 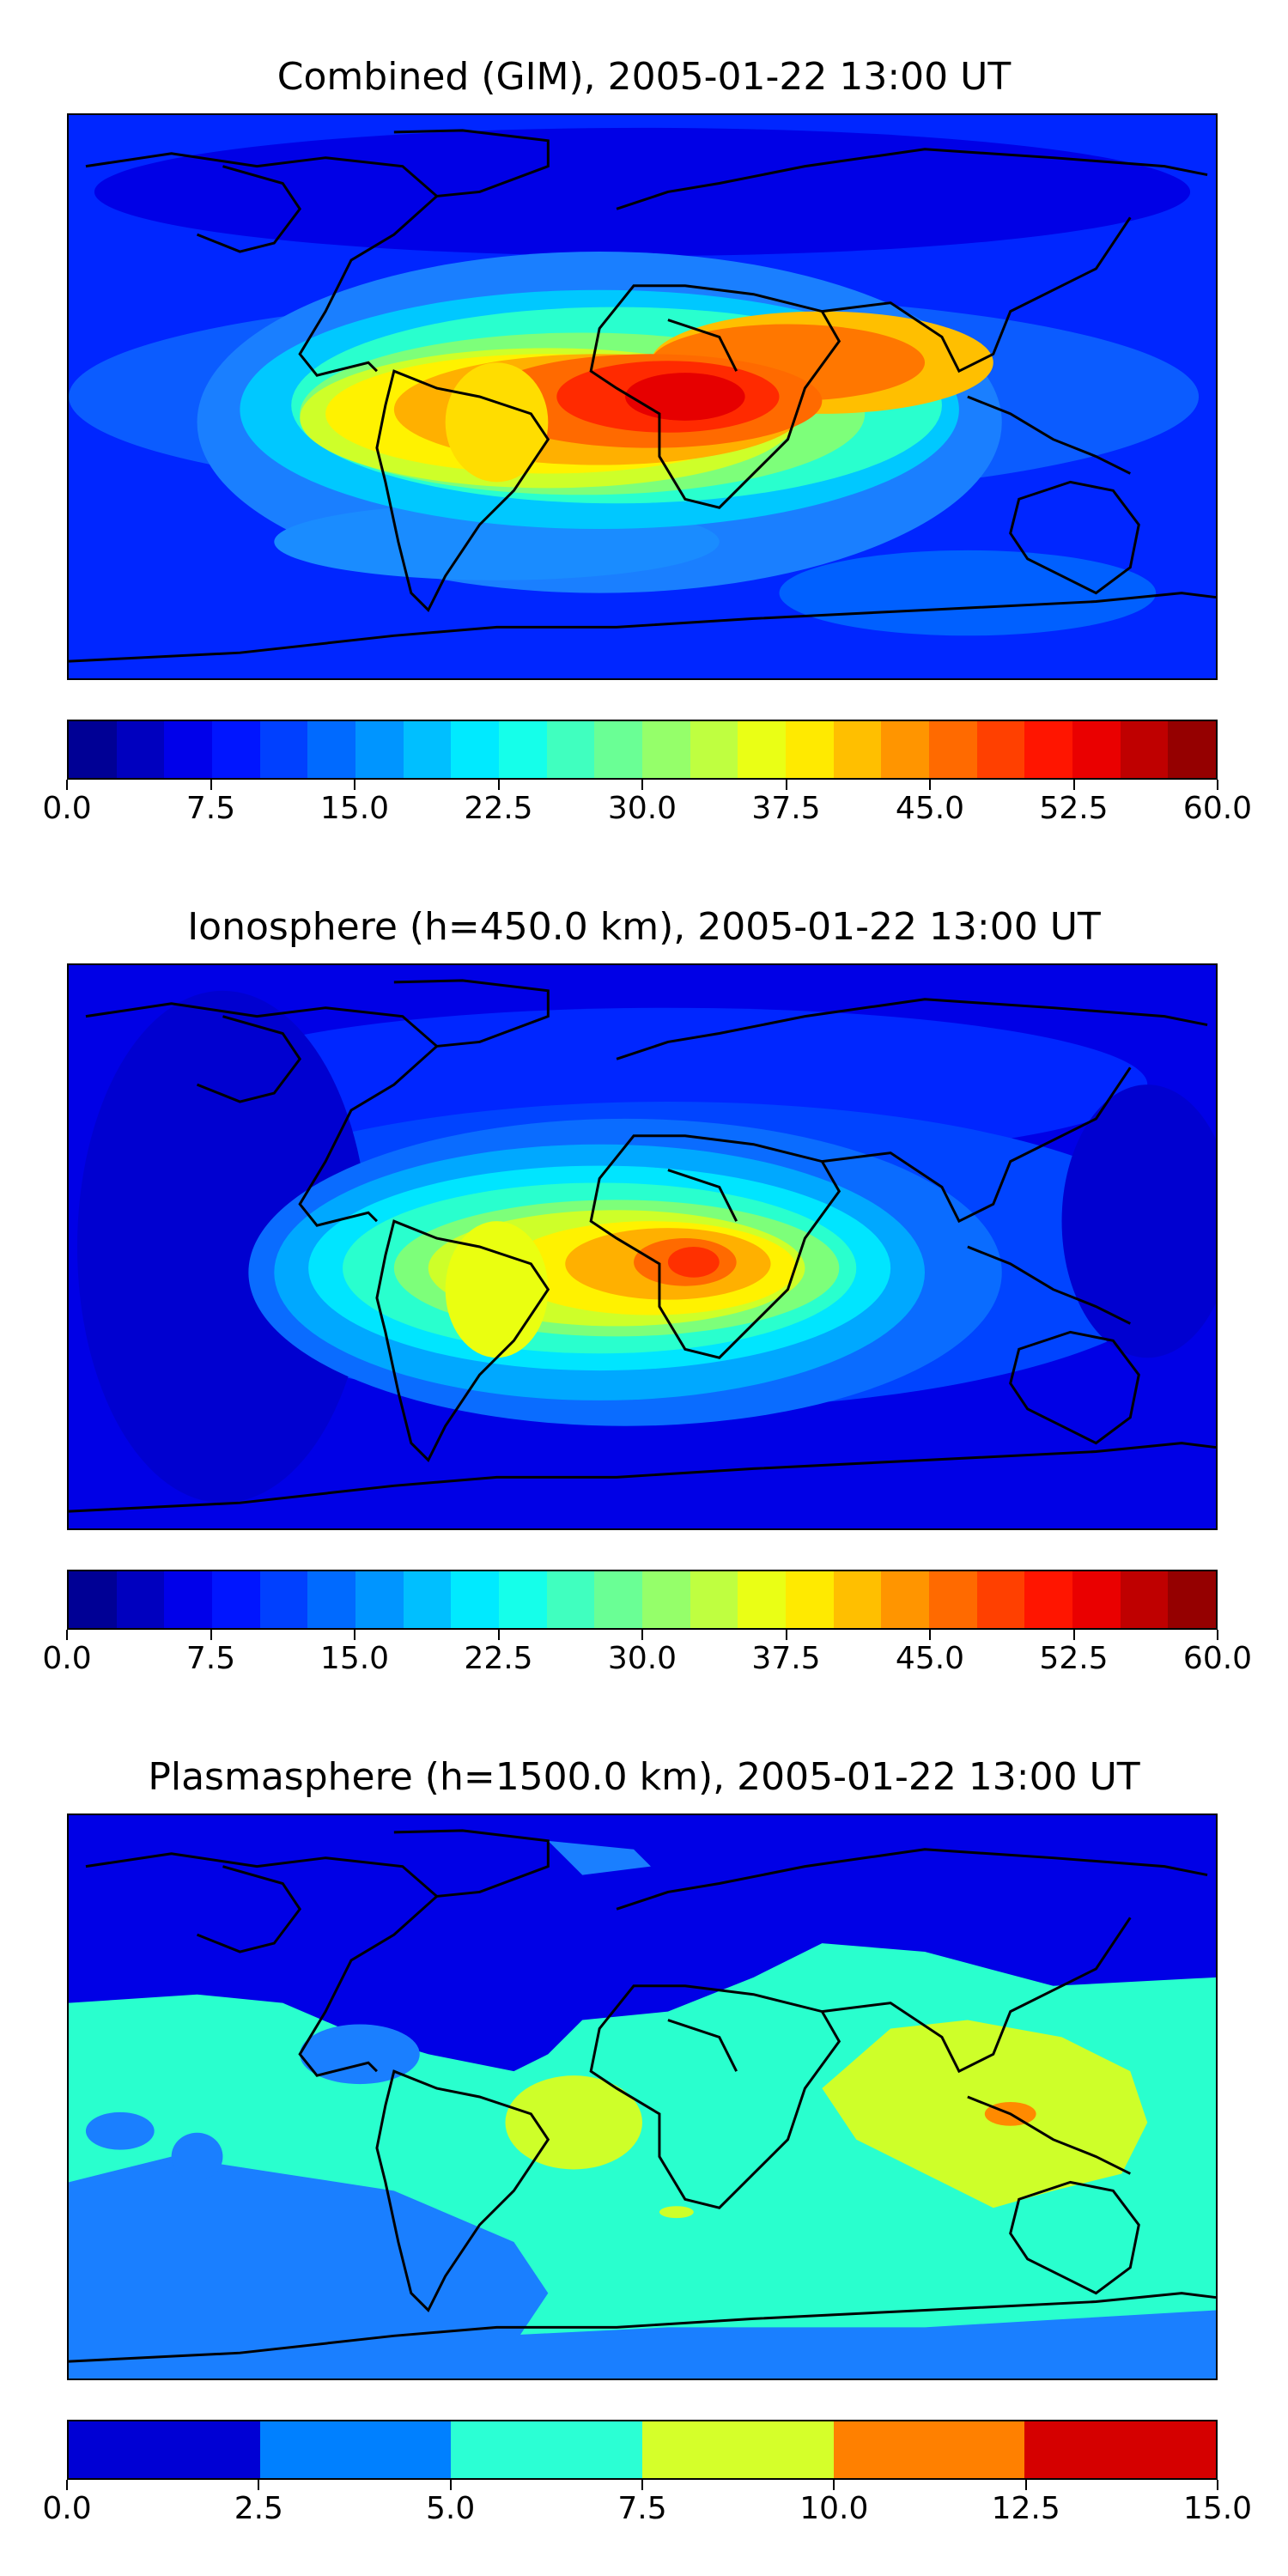 I want to click on panel-3-colorbar, so click(x=642, y=2450).